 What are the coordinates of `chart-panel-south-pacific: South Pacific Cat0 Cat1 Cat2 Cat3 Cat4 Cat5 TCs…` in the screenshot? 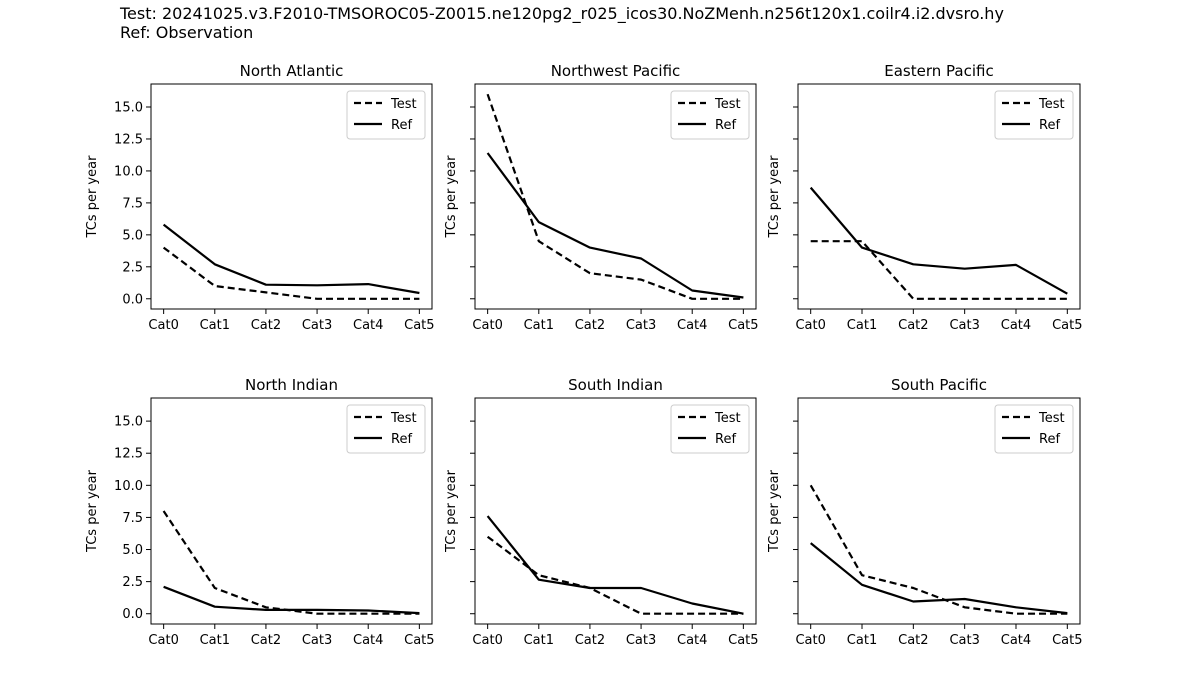 It's located at (925, 512).